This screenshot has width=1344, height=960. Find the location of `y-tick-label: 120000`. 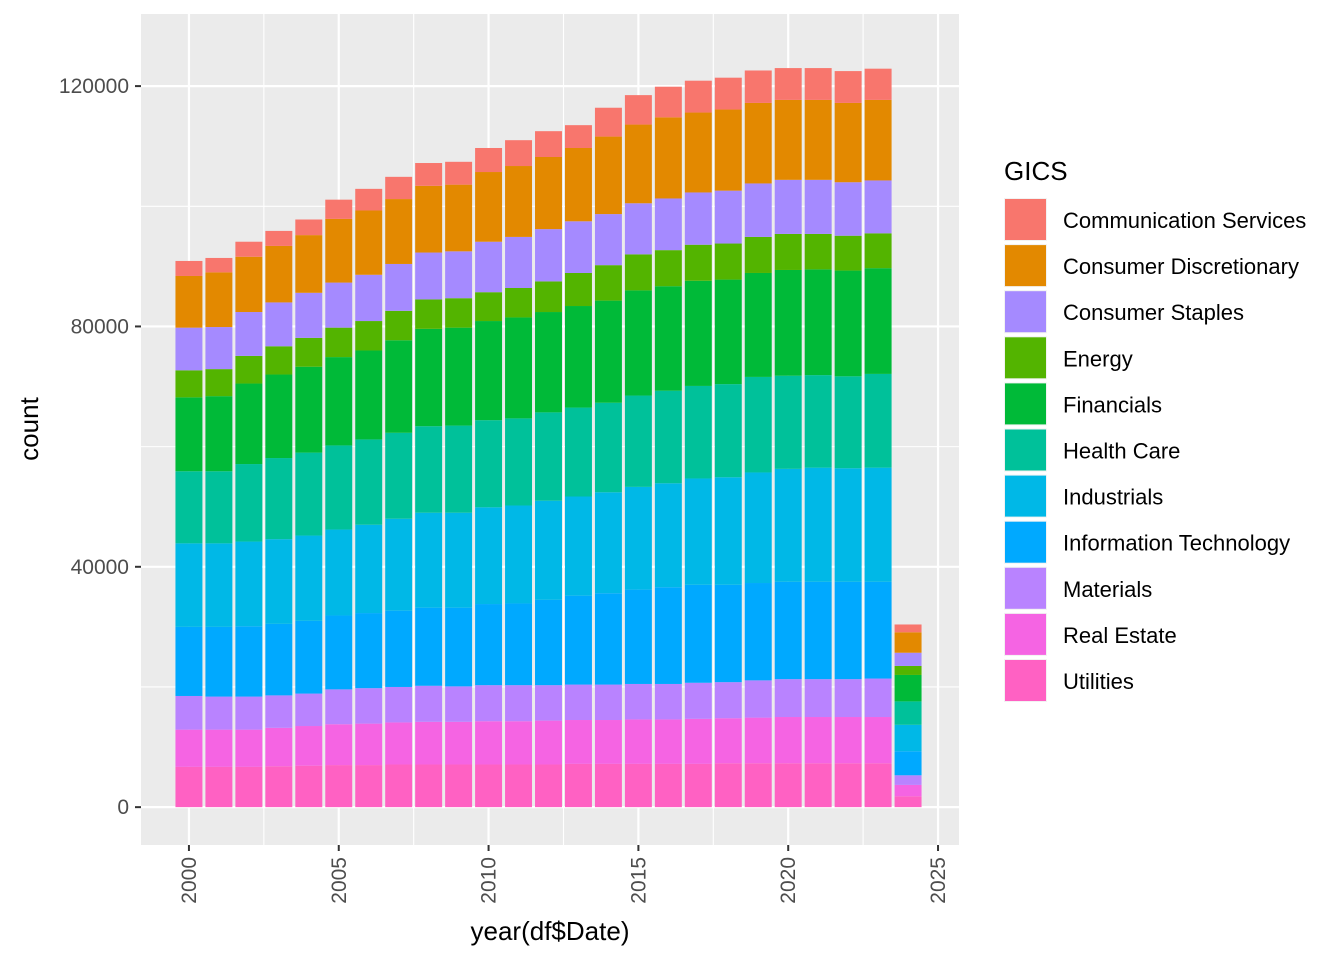

y-tick-label: 120000 is located at coordinates (94, 86).